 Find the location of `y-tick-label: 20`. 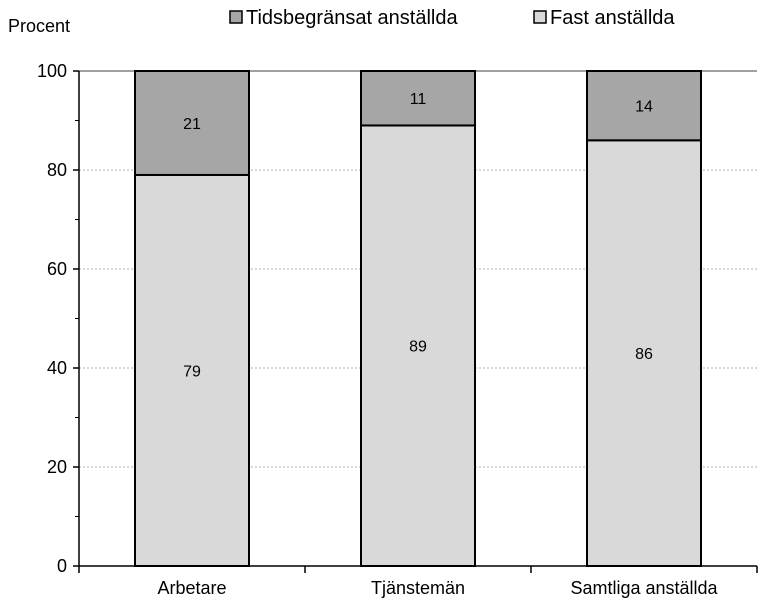

y-tick-label: 20 is located at coordinates (57, 467).